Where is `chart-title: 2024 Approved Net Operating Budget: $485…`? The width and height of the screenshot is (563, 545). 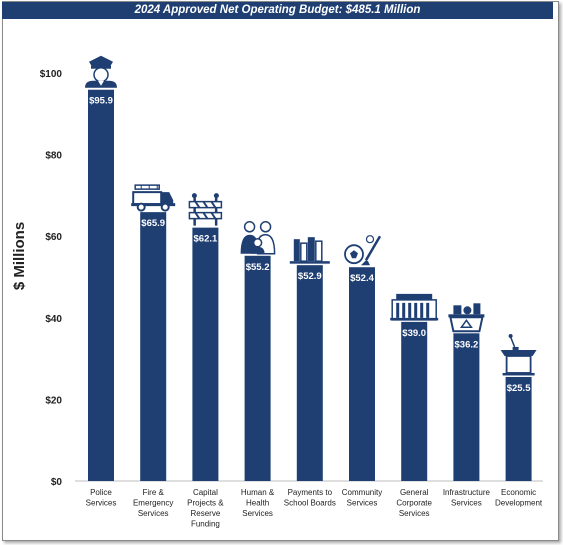
chart-title: 2024 Approved Net Operating Budget: $485… is located at coordinates (277, 10).